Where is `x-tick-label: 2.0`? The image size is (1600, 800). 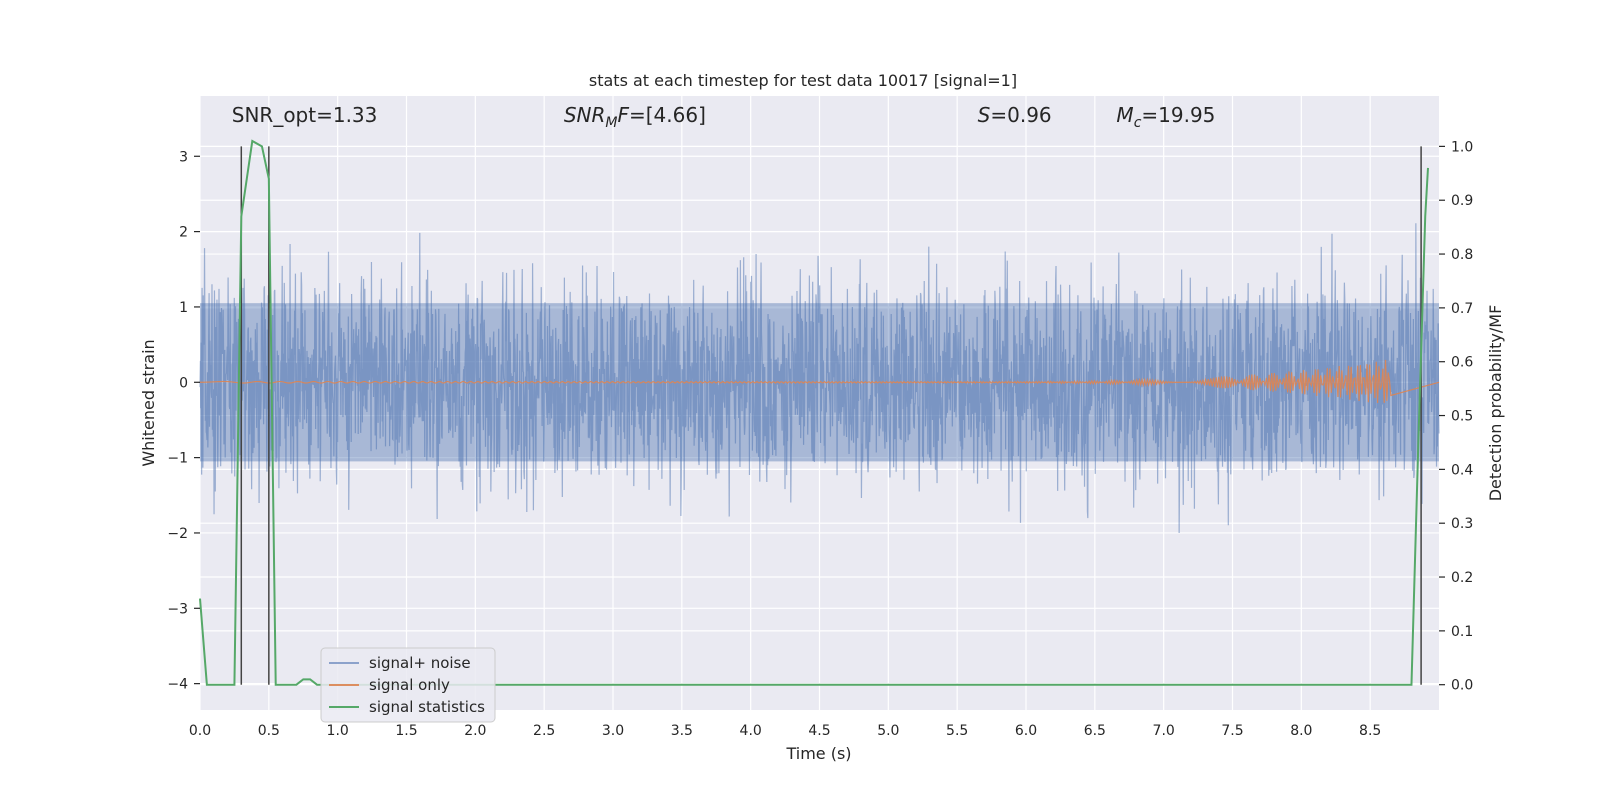
x-tick-label: 2.0 is located at coordinates (475, 731).